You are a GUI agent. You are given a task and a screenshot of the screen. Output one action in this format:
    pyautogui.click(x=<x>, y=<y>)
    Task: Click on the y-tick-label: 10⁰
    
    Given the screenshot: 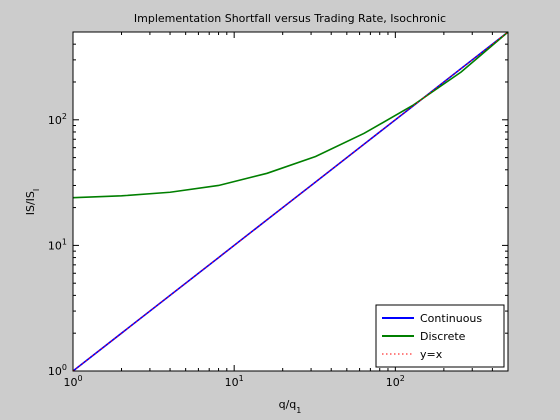 What is the action you would take?
    pyautogui.click(x=57, y=370)
    